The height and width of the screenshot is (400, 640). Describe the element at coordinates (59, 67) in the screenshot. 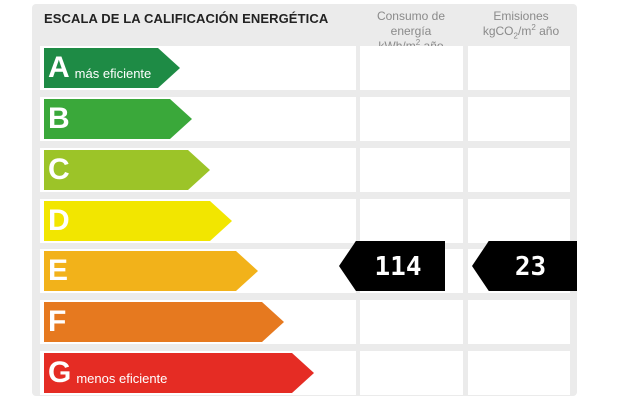

I see `rating-letter: A` at that location.